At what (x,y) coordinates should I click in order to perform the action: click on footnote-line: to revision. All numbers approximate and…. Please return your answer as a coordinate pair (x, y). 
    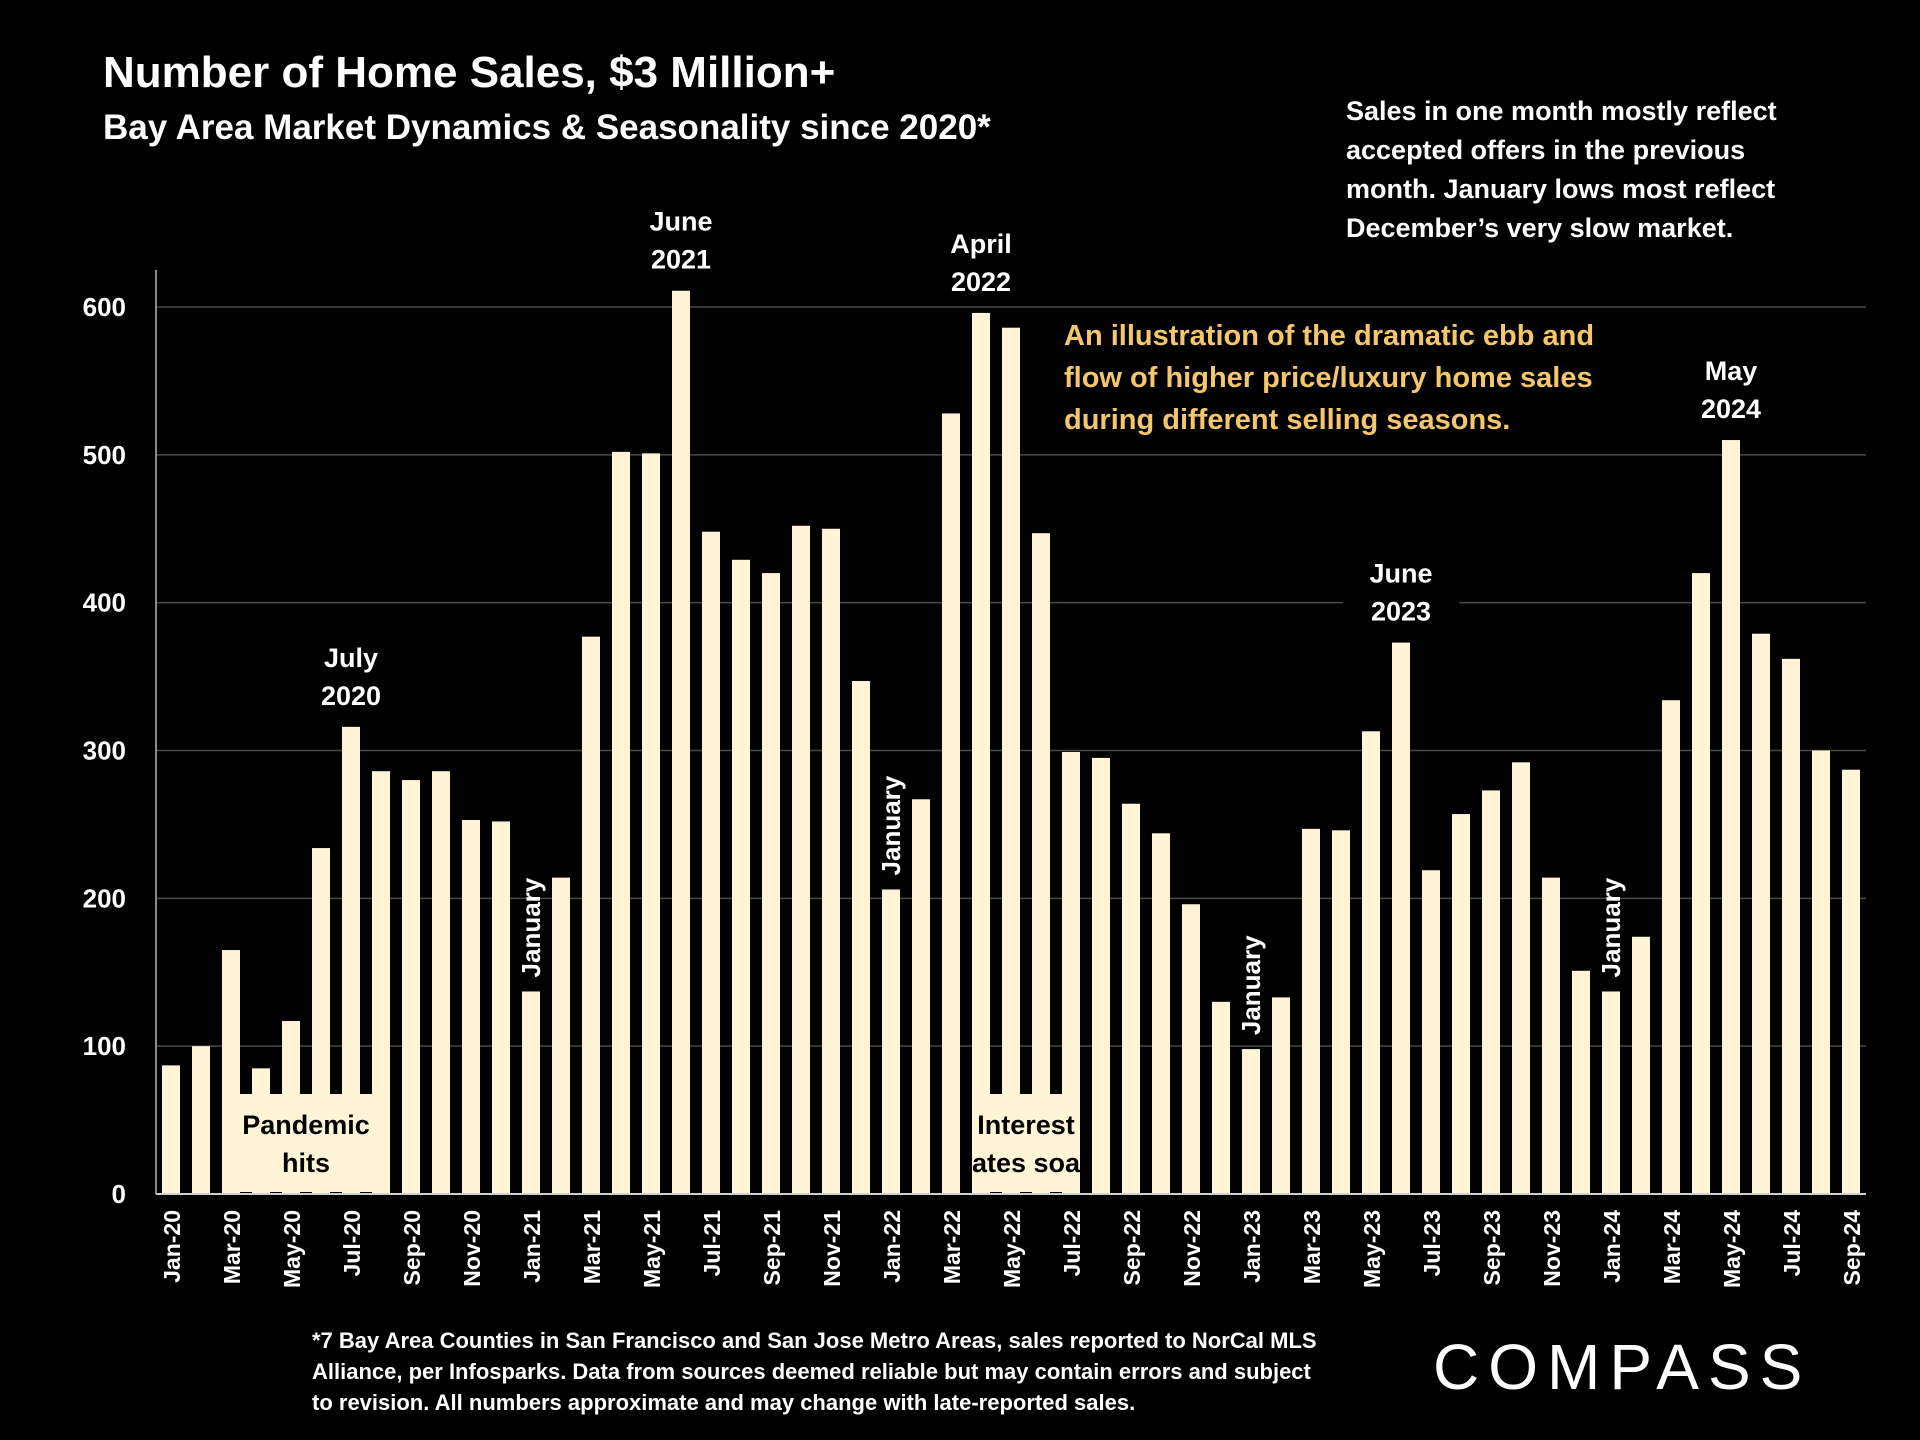
    Looking at the image, I should click on (724, 1402).